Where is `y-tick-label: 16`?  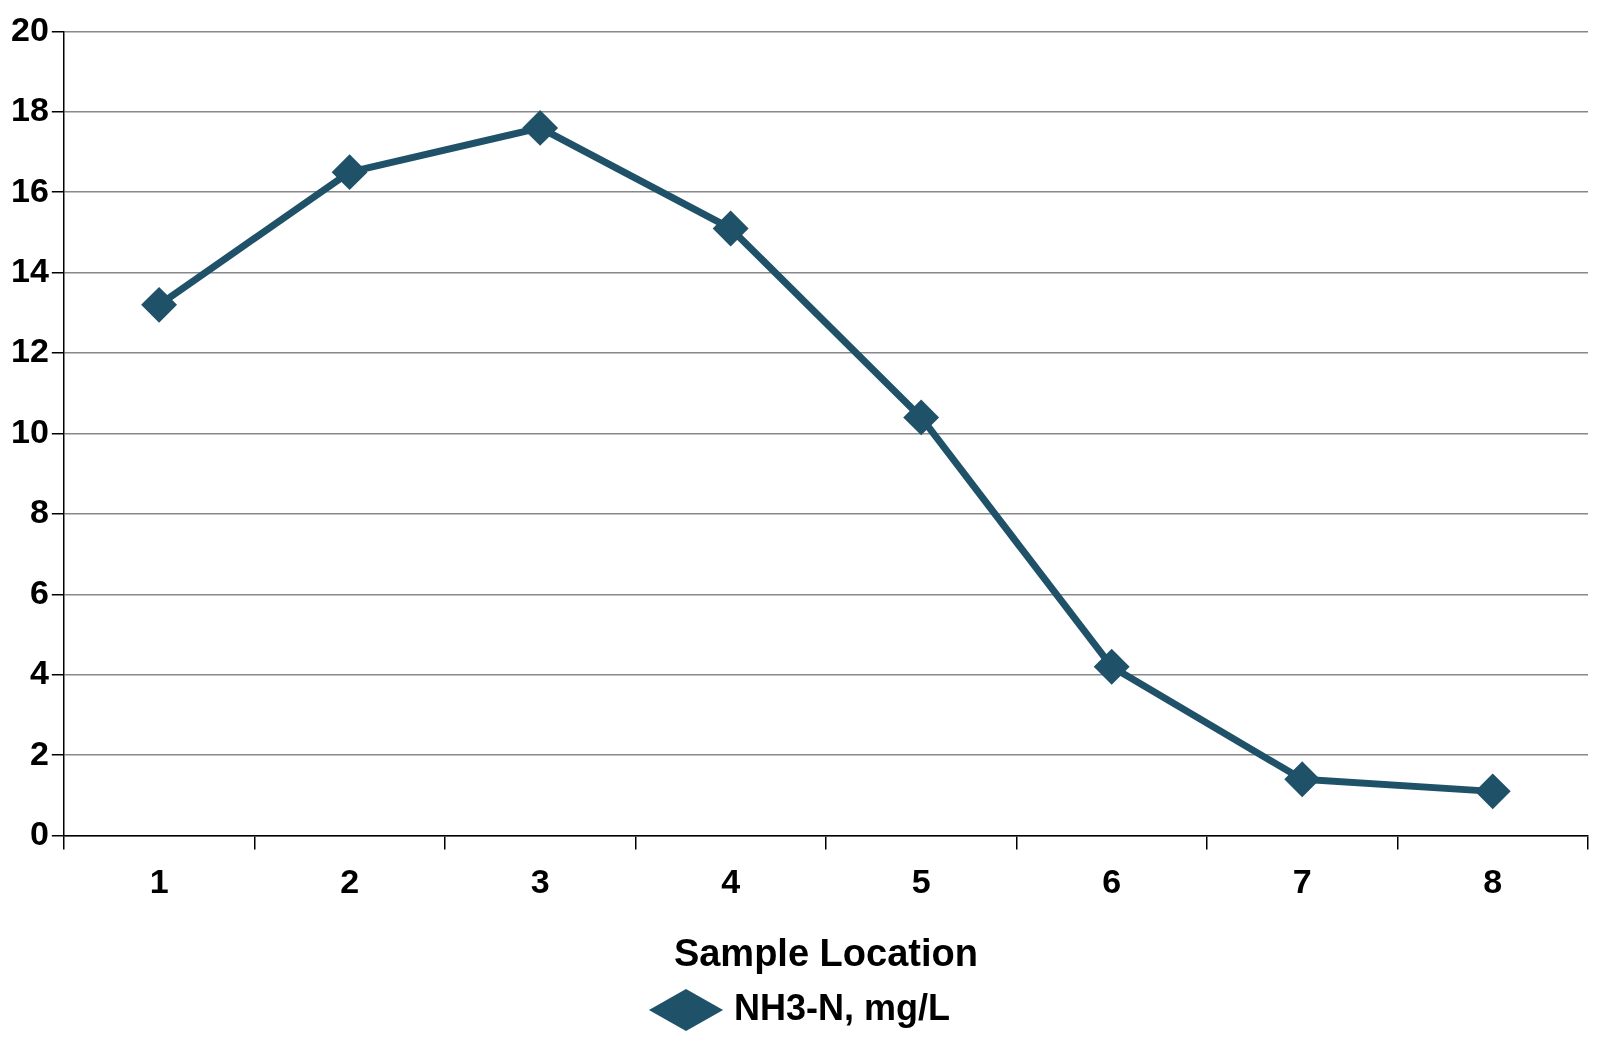 y-tick-label: 16 is located at coordinates (29, 189).